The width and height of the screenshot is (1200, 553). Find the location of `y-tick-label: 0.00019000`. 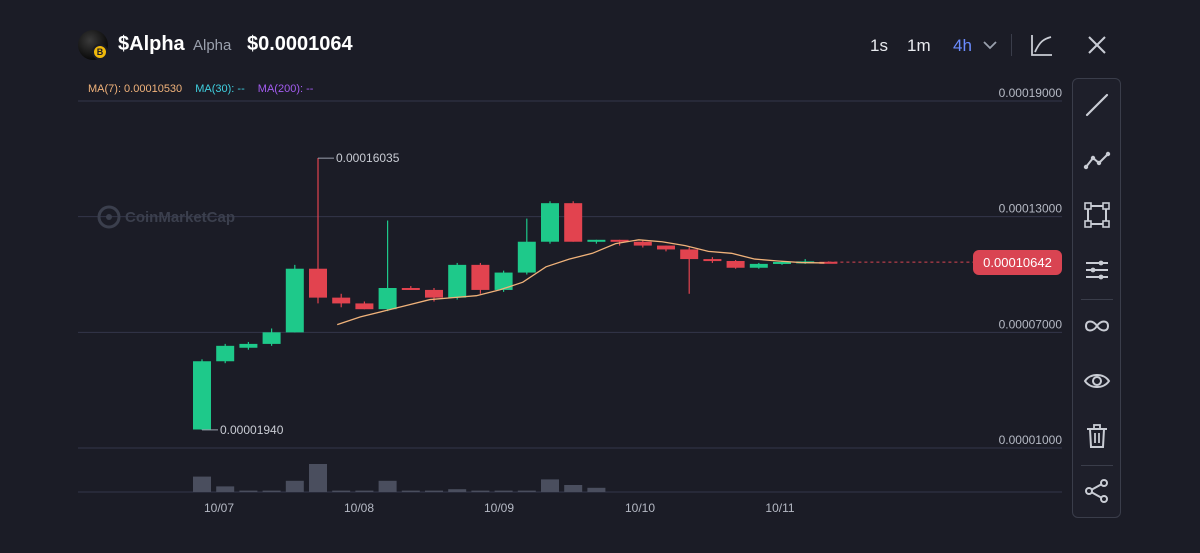

y-tick-label: 0.00019000 is located at coordinates (1031, 93).